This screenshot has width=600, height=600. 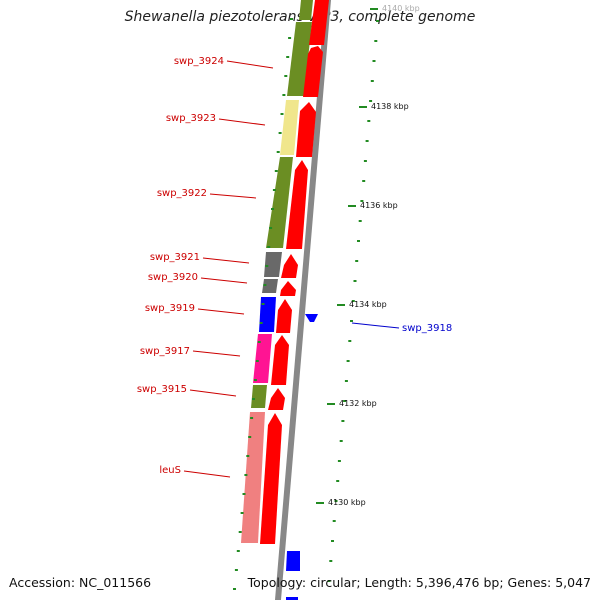 I want to click on scale-tick-label: 4134 kbp, so click(x=368, y=304).